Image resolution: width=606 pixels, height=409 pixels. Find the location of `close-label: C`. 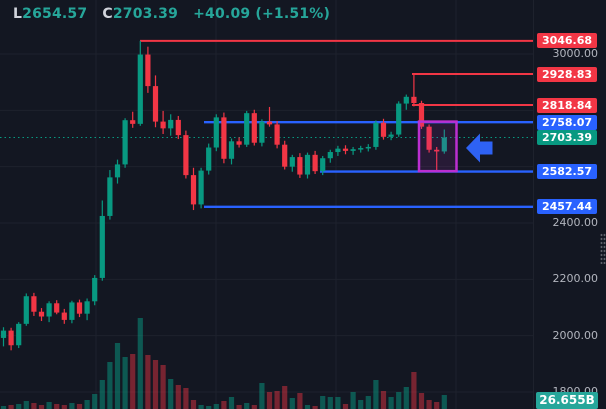

close-label: C is located at coordinates (107, 14).